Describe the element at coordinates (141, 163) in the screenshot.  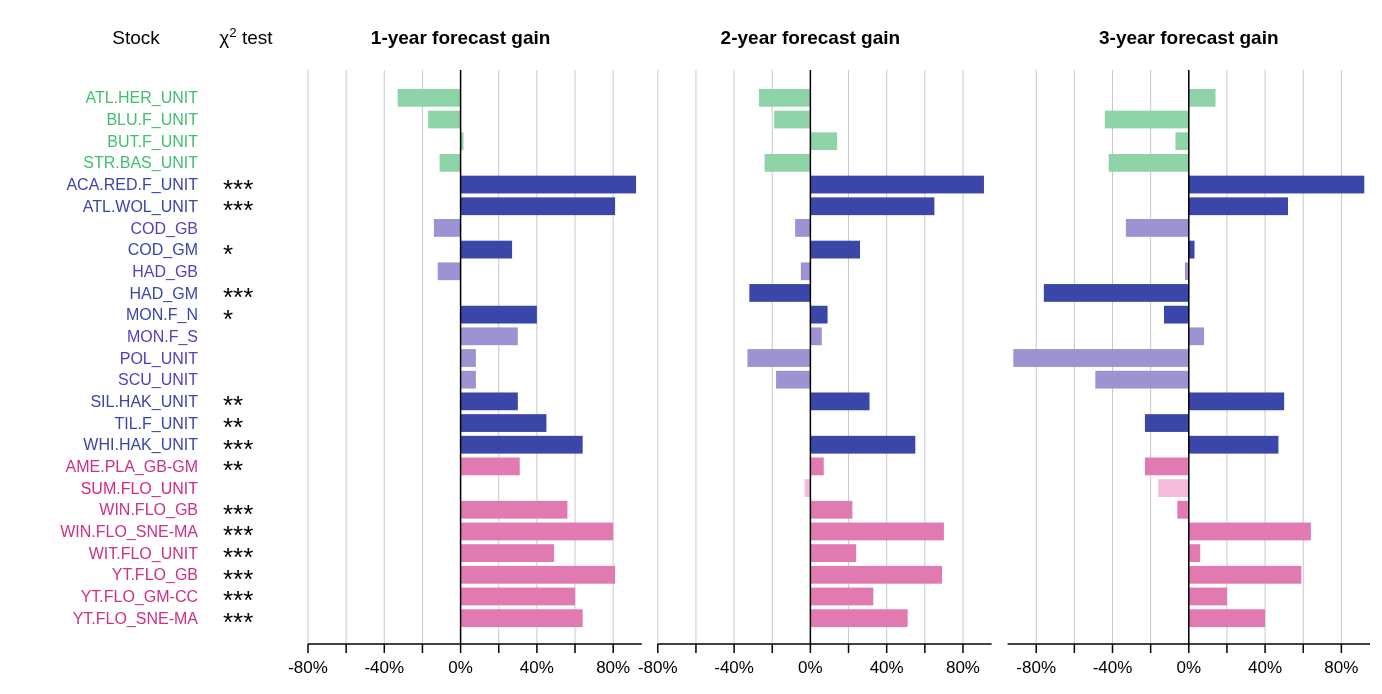
I see `y-tick-label: STR.BAS_UNIT` at that location.